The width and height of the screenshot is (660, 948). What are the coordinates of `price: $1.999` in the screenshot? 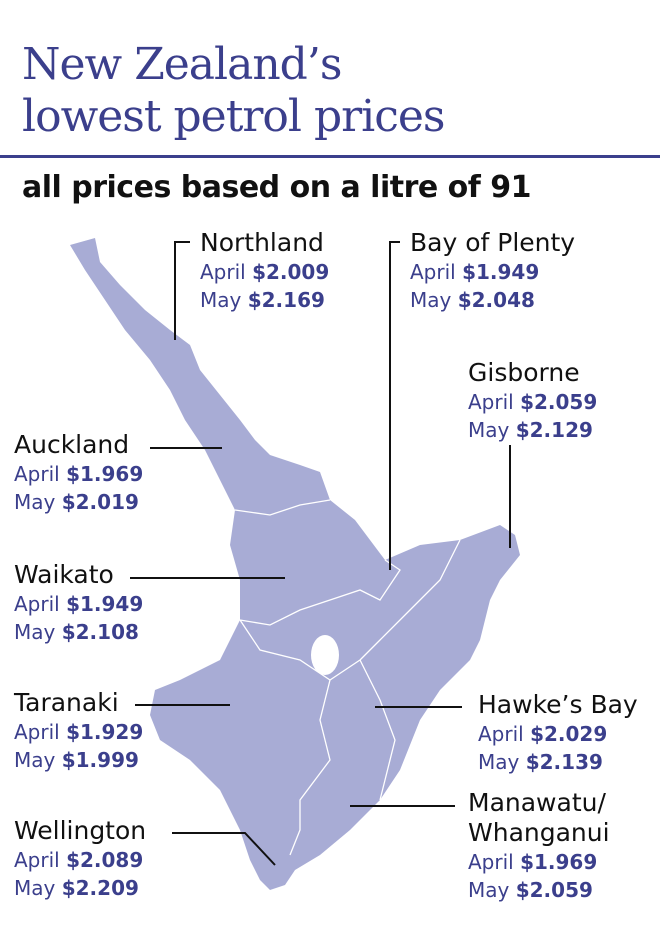 It's located at (100, 760).